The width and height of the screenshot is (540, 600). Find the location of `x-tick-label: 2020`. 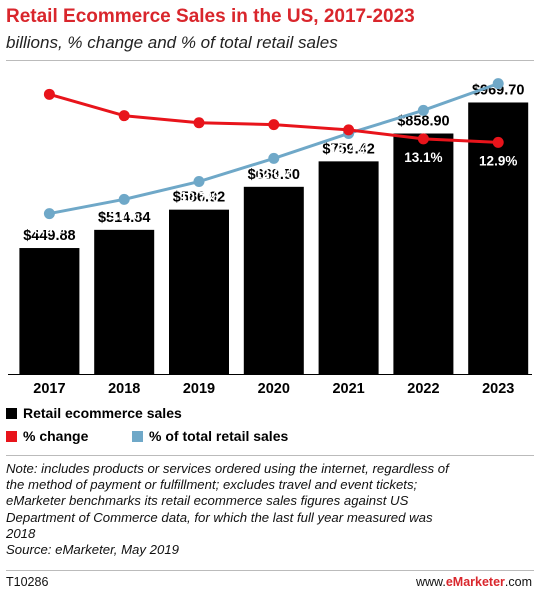

x-tick-label: 2020 is located at coordinates (274, 389).